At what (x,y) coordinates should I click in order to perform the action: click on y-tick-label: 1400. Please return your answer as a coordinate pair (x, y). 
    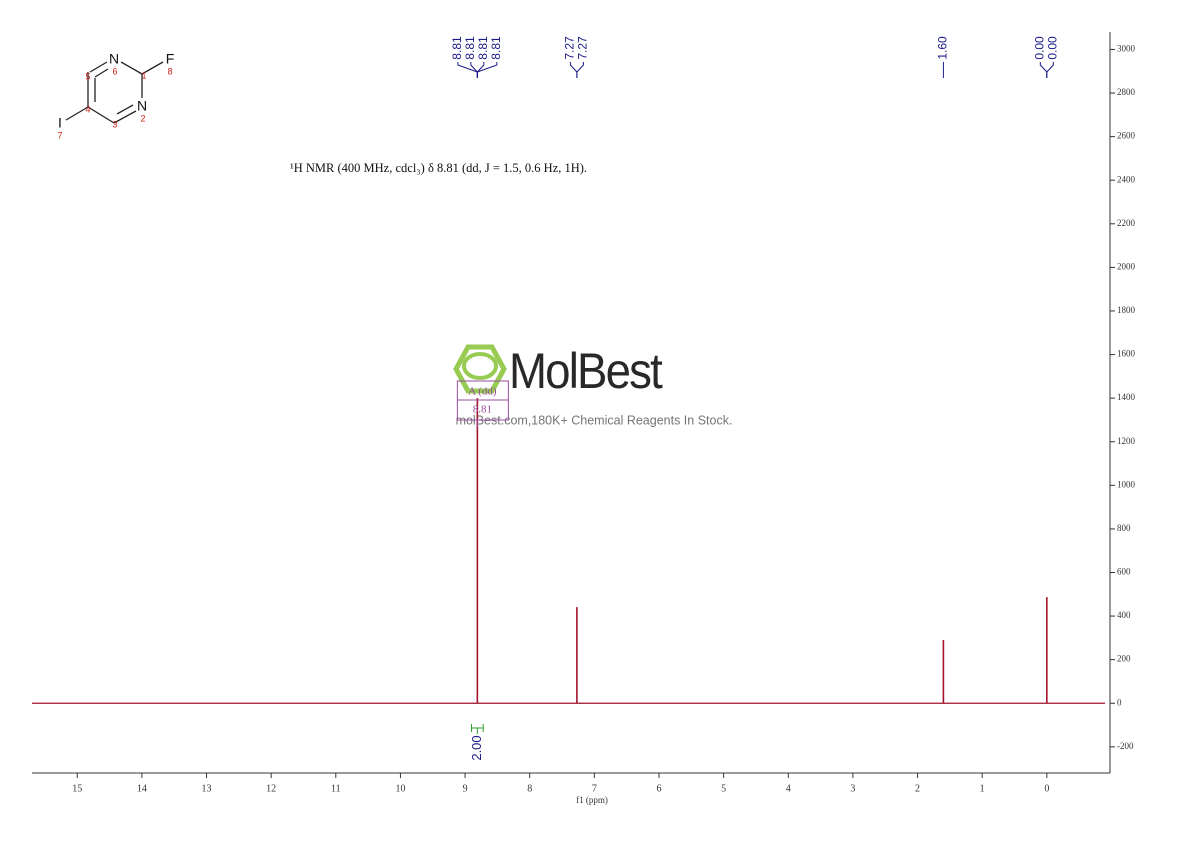
    Looking at the image, I should click on (1126, 397).